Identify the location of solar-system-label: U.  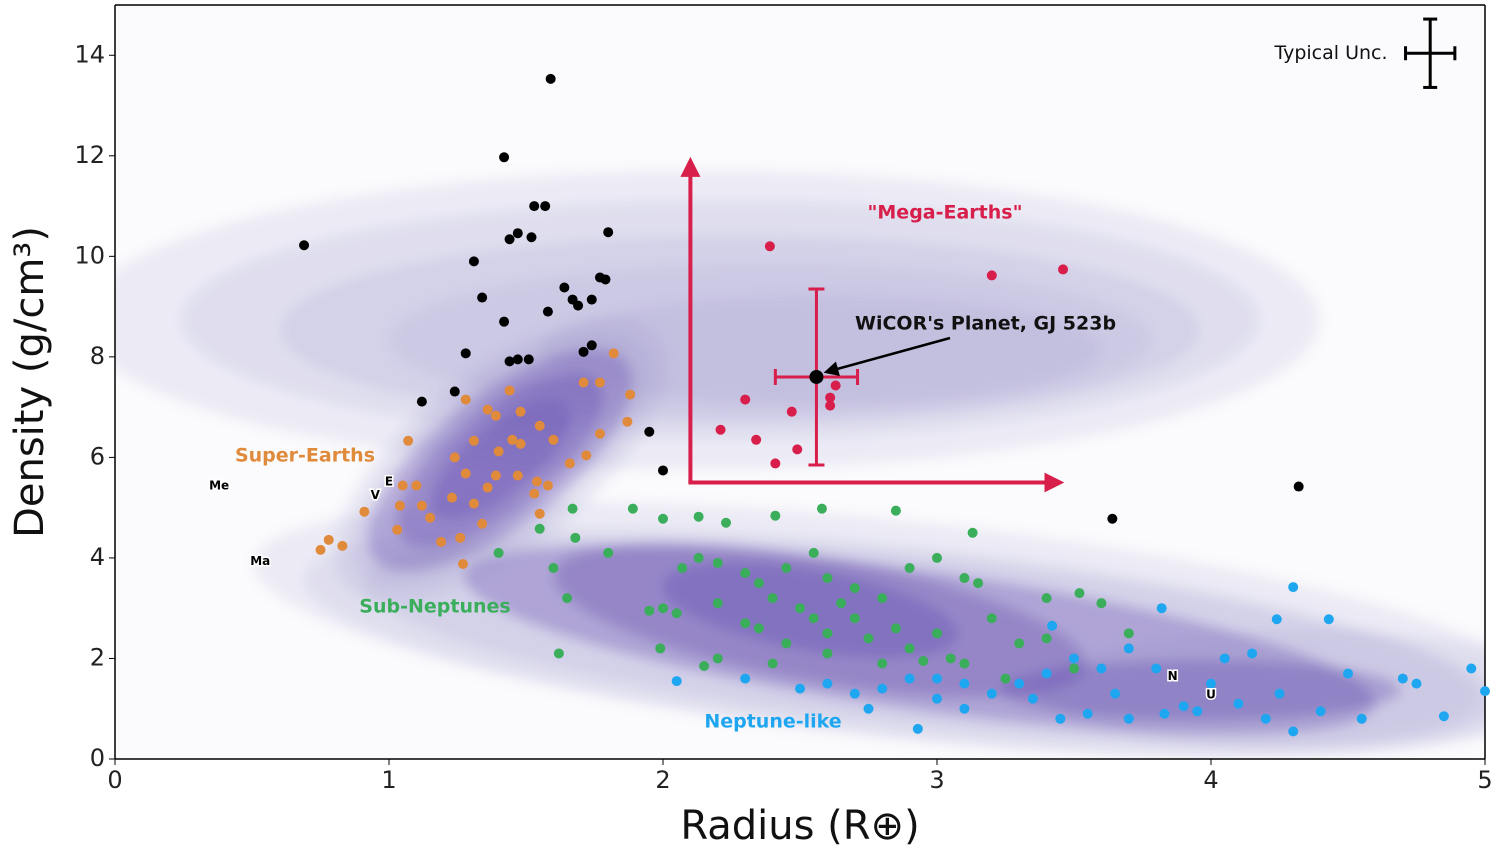
(1211, 695).